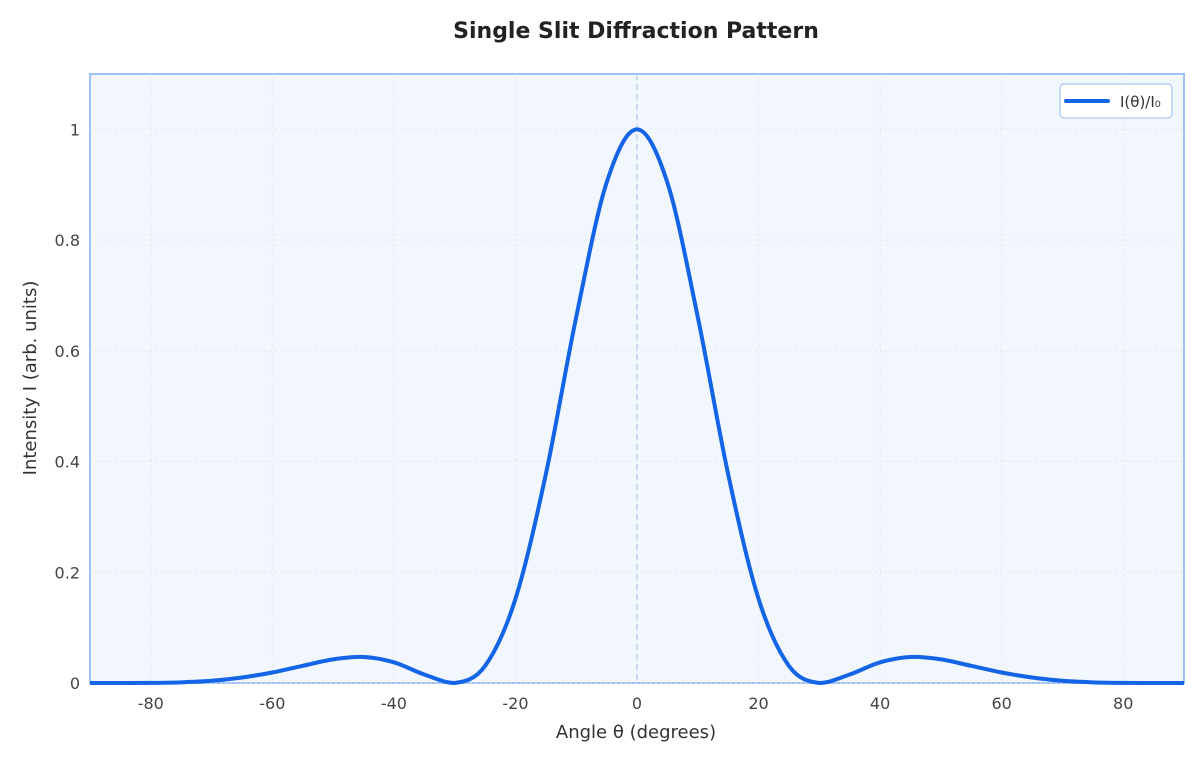 The width and height of the screenshot is (1200, 765). Describe the element at coordinates (67, 572) in the screenshot. I see `y-tick-label: 0.2` at that location.